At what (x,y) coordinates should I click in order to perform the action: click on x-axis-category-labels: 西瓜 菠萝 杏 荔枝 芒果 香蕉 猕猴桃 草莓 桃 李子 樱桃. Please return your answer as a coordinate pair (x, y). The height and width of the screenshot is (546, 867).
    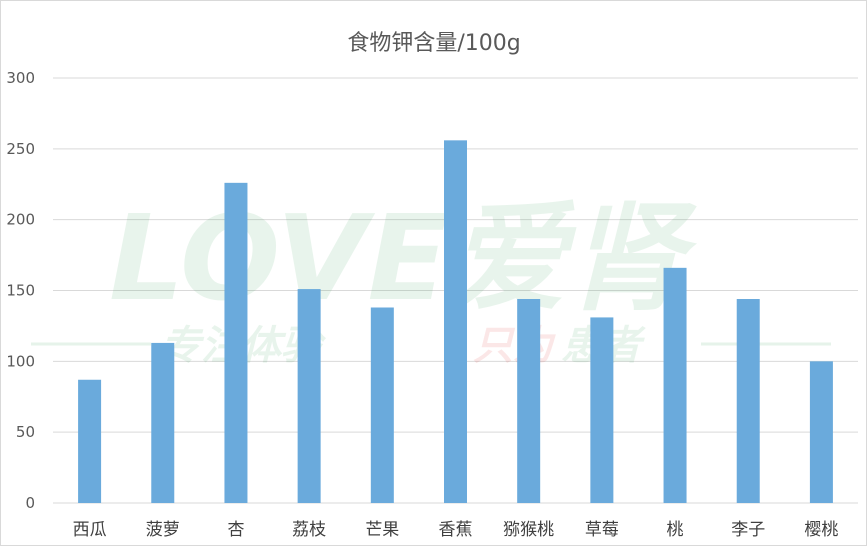
    Looking at the image, I should click on (456, 530).